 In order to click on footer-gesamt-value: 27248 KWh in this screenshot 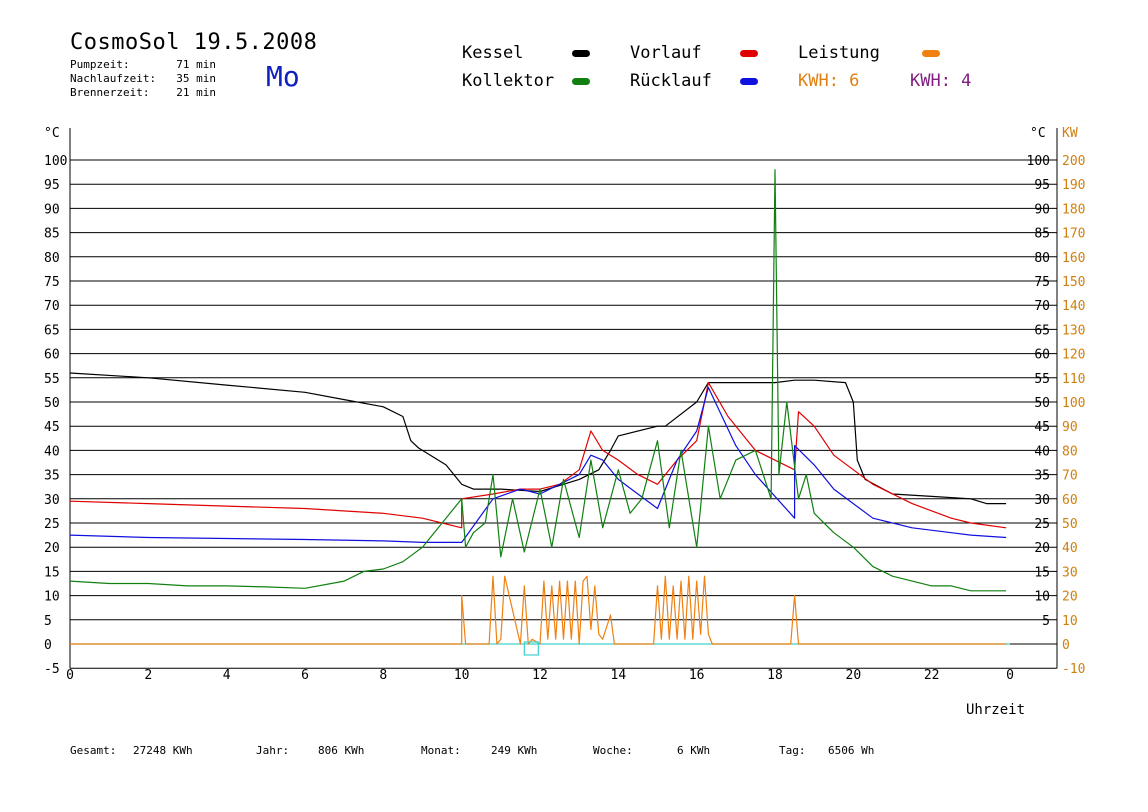, I will do `click(163, 750)`.